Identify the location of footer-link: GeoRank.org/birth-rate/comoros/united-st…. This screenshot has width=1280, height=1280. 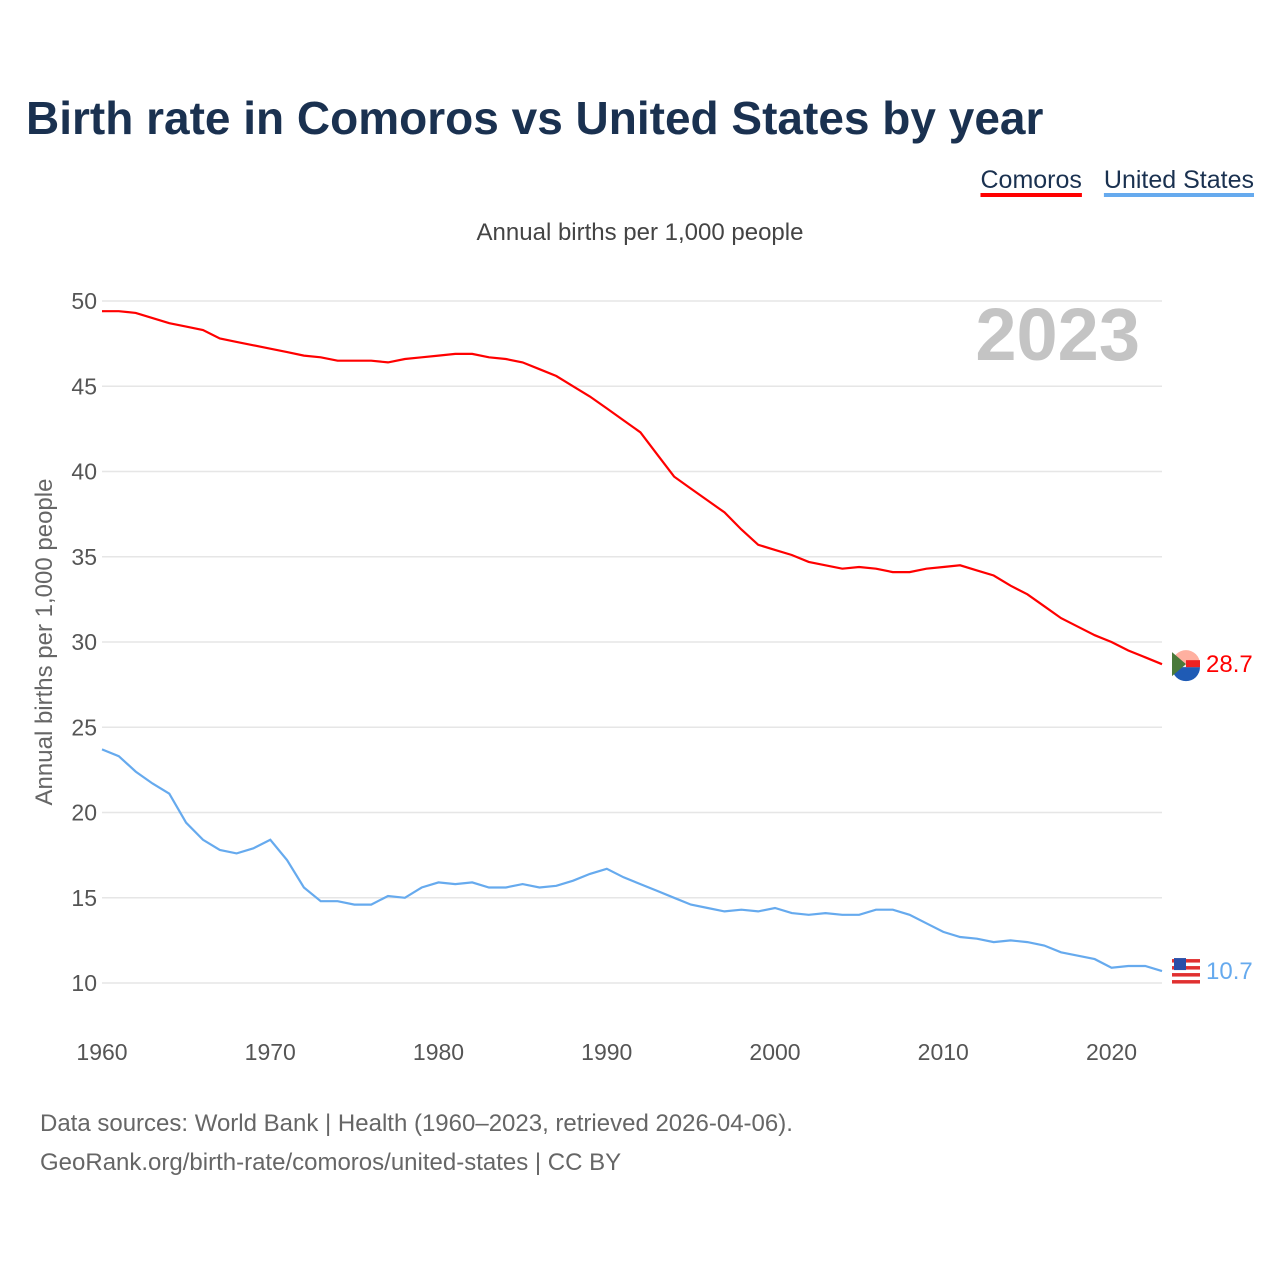
(330, 1162).